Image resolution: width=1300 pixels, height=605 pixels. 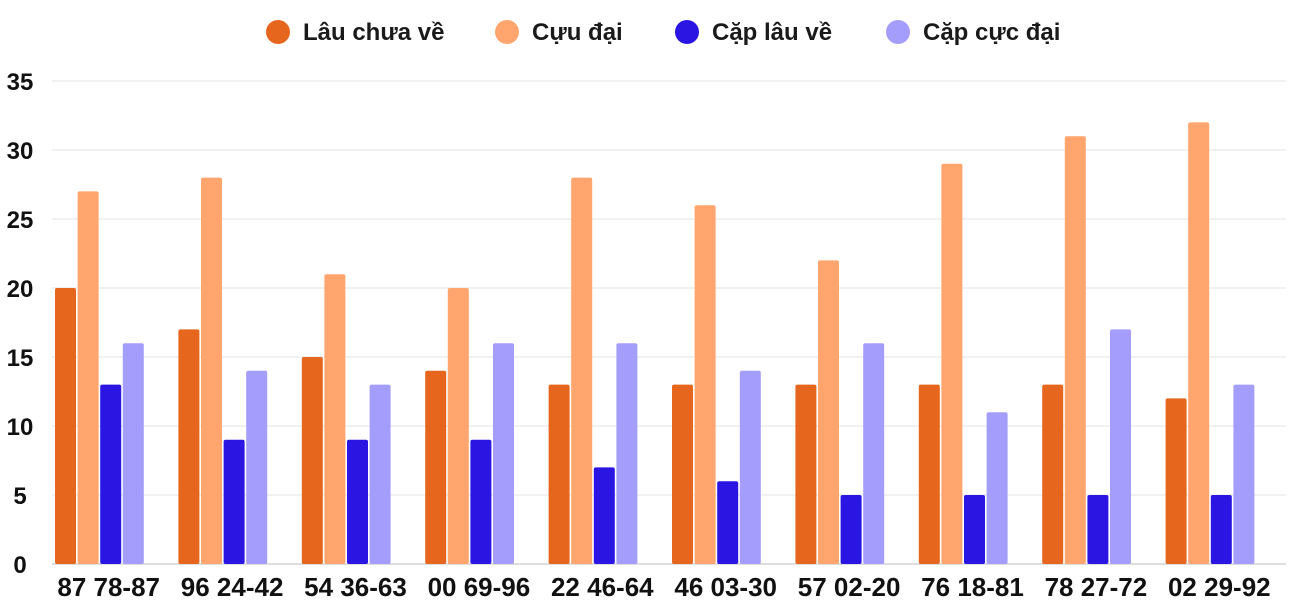 I want to click on legend-label-2: Cựu đại, so click(x=577, y=32).